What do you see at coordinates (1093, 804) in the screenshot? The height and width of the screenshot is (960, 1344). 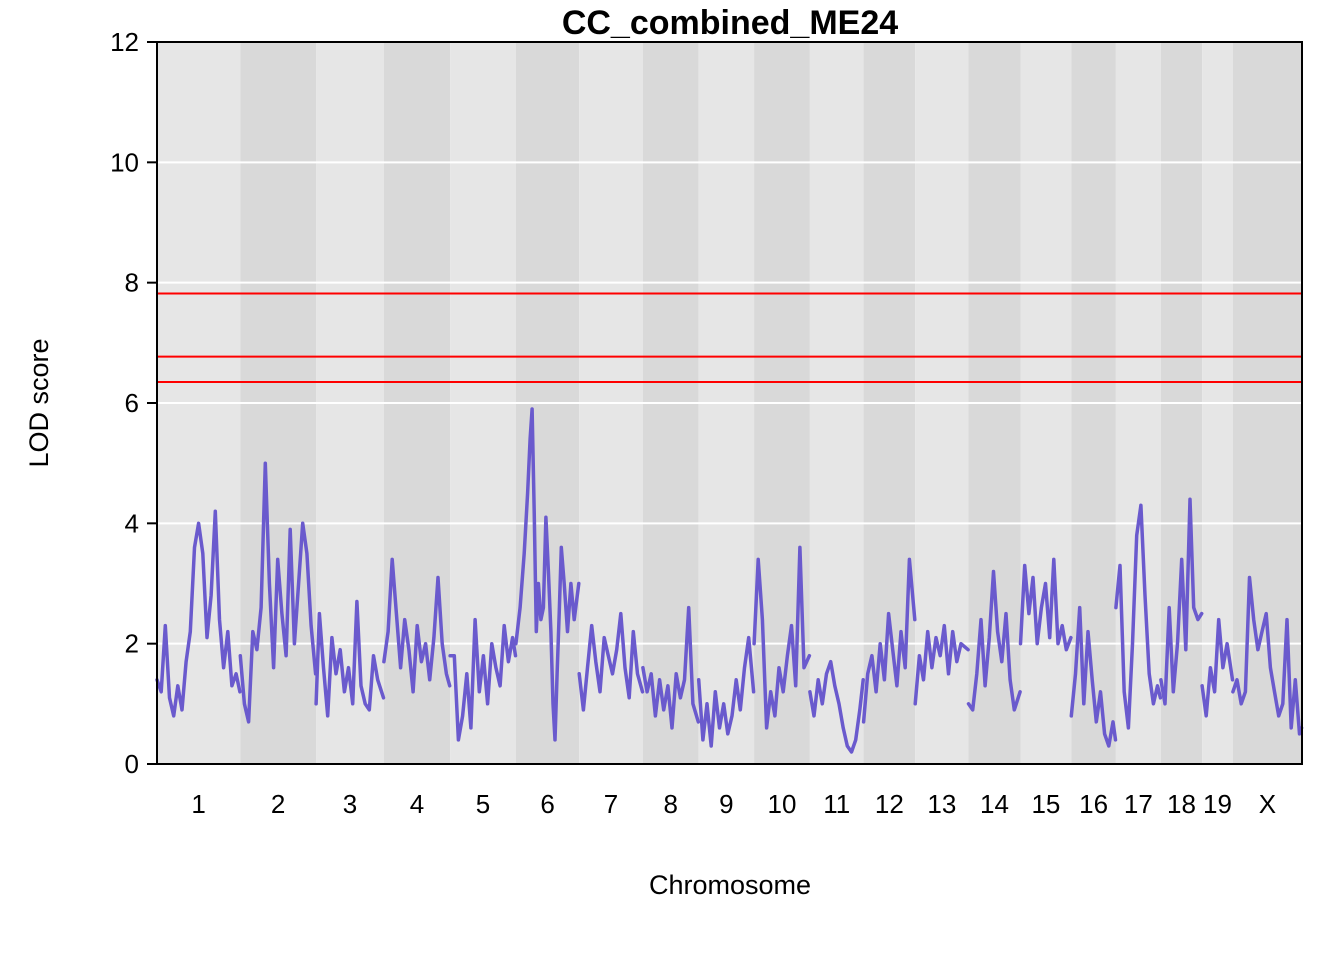 I see `x-tick-label-16: 16` at bounding box center [1093, 804].